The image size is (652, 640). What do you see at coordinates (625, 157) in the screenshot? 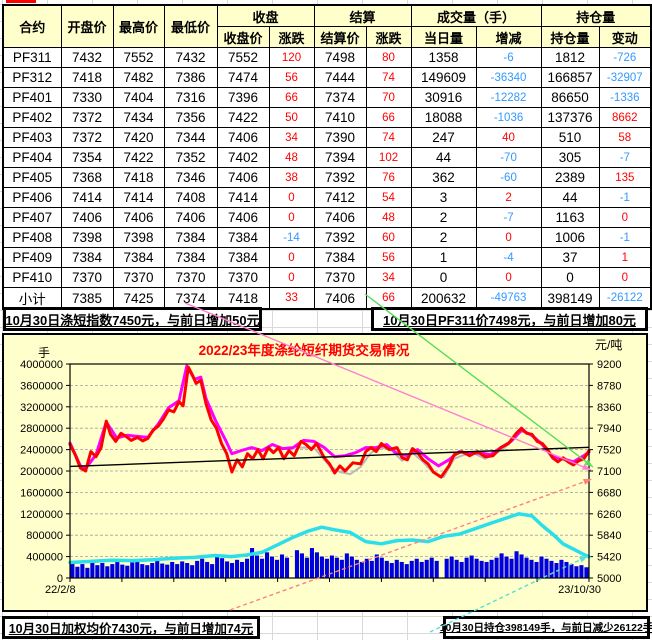
I see `value-cell: -7` at bounding box center [625, 157].